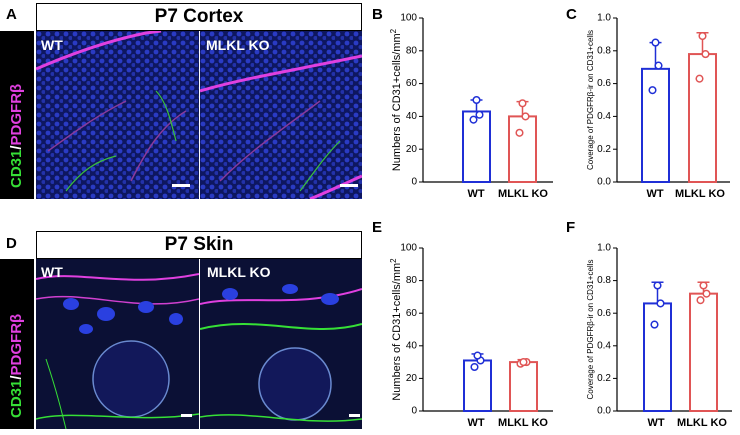 Image resolution: width=740 pixels, height=435 pixels. Describe the element at coordinates (604, 116) in the screenshot. I see `y-tick-label-c: 0.4` at that location.